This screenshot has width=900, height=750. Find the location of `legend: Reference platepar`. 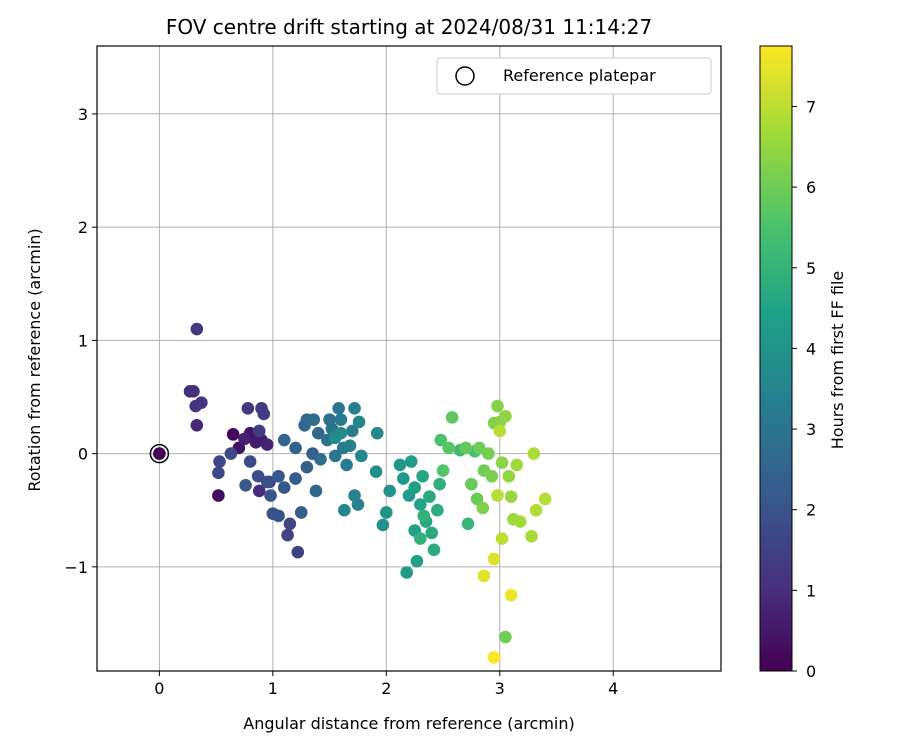

legend: Reference platepar is located at coordinates (574, 76).